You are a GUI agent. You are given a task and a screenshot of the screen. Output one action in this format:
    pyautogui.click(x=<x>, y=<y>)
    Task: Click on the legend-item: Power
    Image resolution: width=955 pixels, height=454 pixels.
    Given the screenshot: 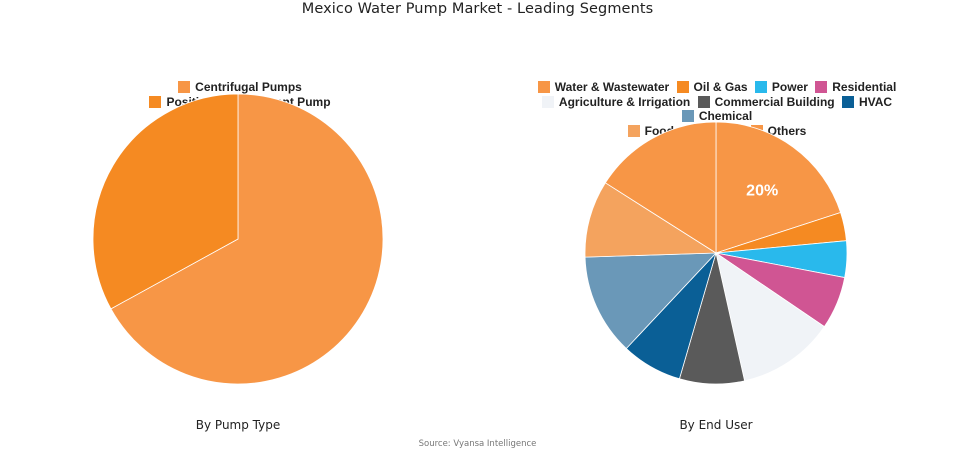 What is the action you would take?
    pyautogui.click(x=781, y=87)
    